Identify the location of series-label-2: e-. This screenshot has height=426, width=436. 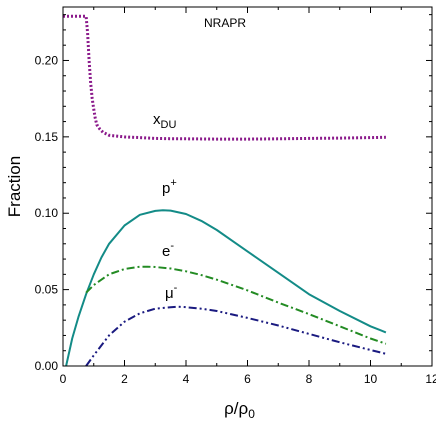
(168, 250).